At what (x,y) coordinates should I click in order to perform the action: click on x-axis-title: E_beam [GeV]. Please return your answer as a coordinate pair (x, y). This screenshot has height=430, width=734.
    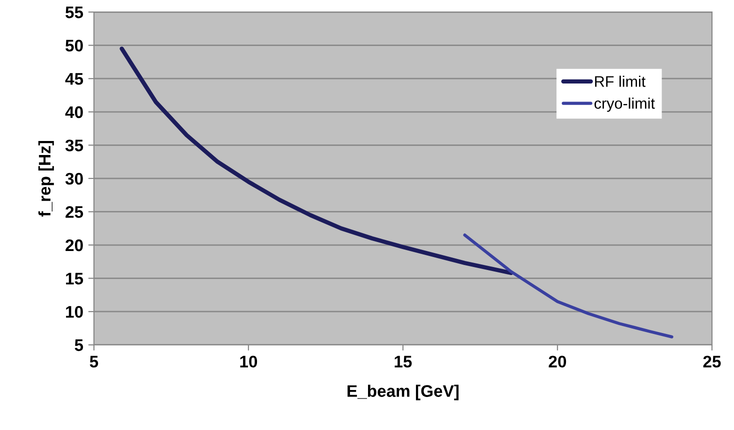
    Looking at the image, I should click on (403, 392).